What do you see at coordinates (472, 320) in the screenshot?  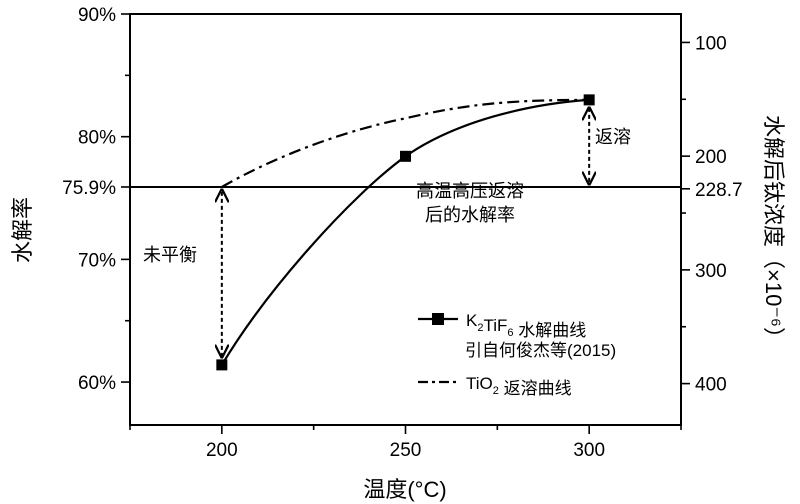 I see `legend-text-part: K` at bounding box center [472, 320].